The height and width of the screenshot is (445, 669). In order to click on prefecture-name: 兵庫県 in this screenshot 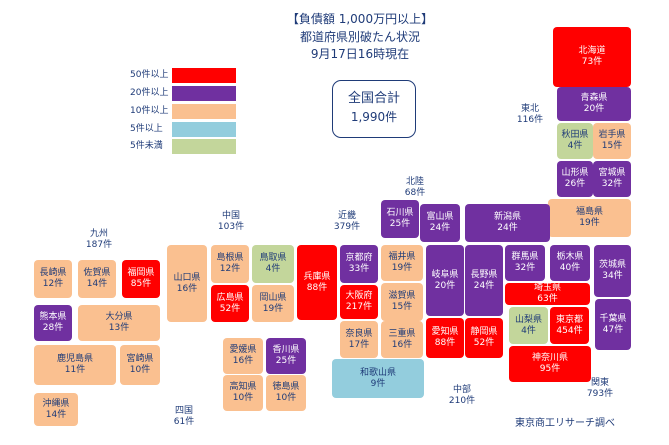, I will do `click(317, 276)`.